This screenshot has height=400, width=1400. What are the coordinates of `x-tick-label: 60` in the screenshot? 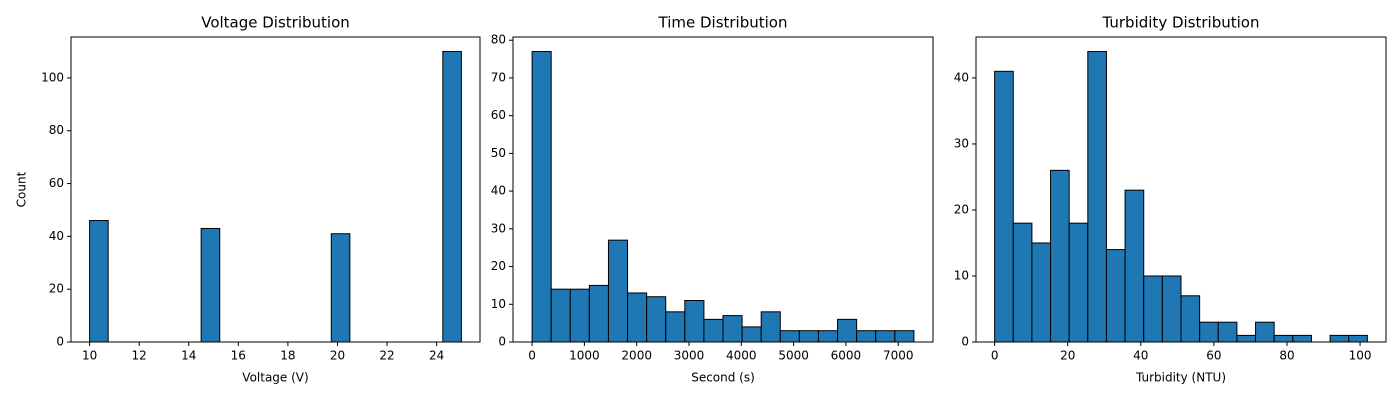 It's located at (1213, 356).